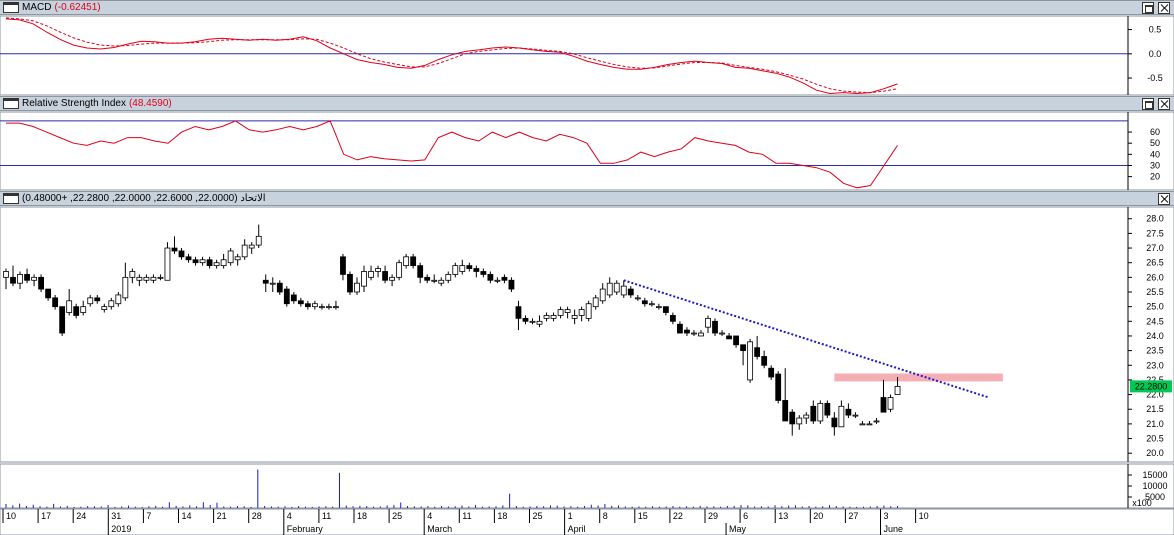  I want to click on x-tick-label: 18, so click(502, 516).